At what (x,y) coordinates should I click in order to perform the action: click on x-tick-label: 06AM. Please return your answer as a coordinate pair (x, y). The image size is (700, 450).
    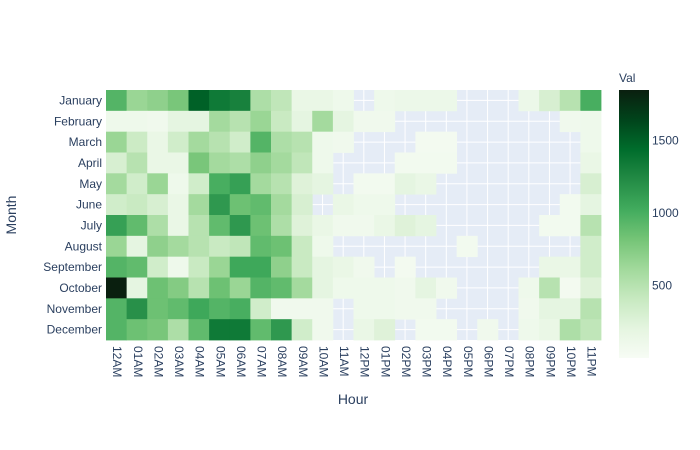
    Looking at the image, I should click on (241, 361).